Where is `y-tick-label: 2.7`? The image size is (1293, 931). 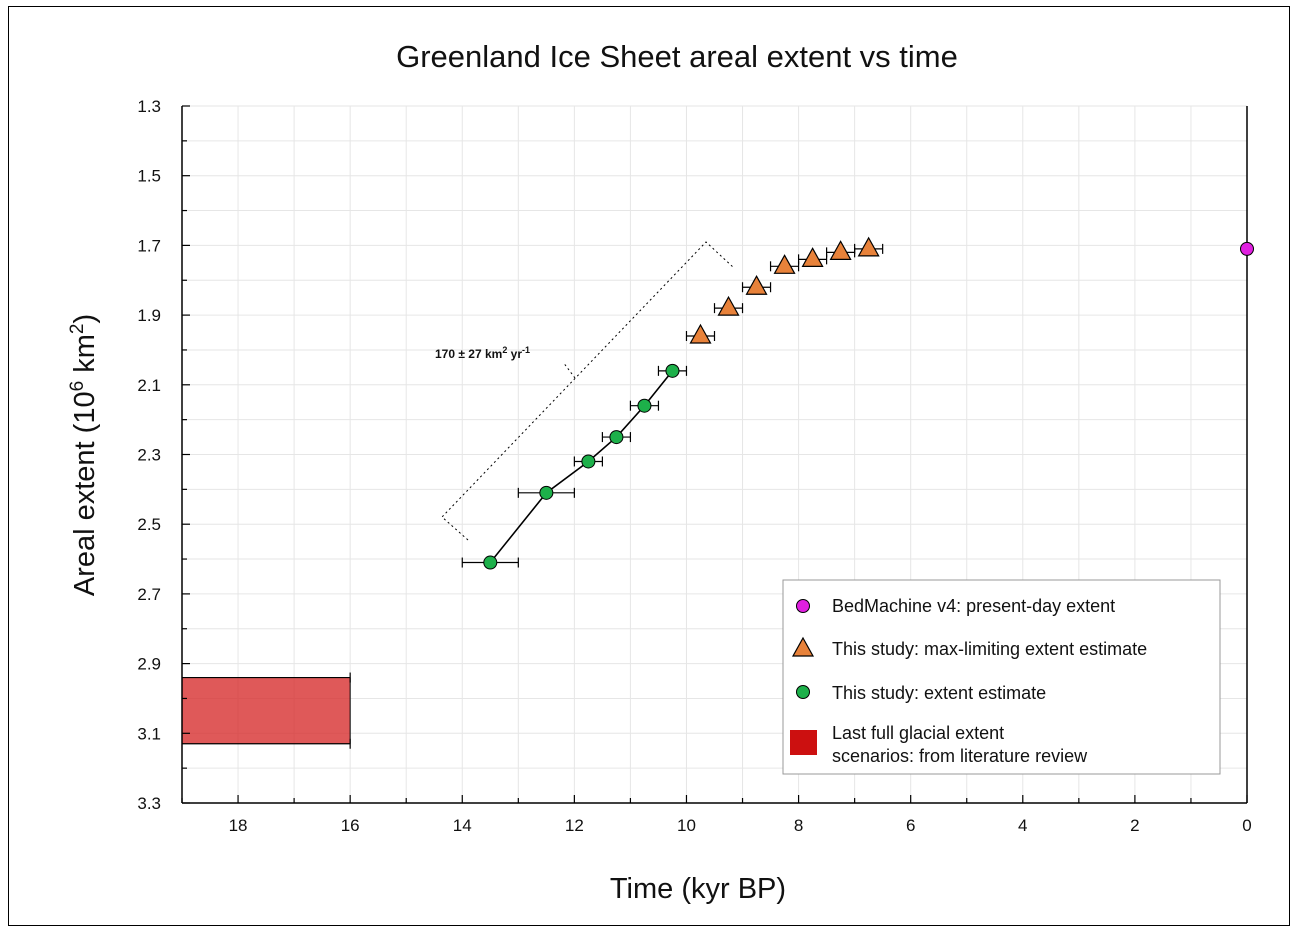 y-tick-label: 2.7 is located at coordinates (149, 594).